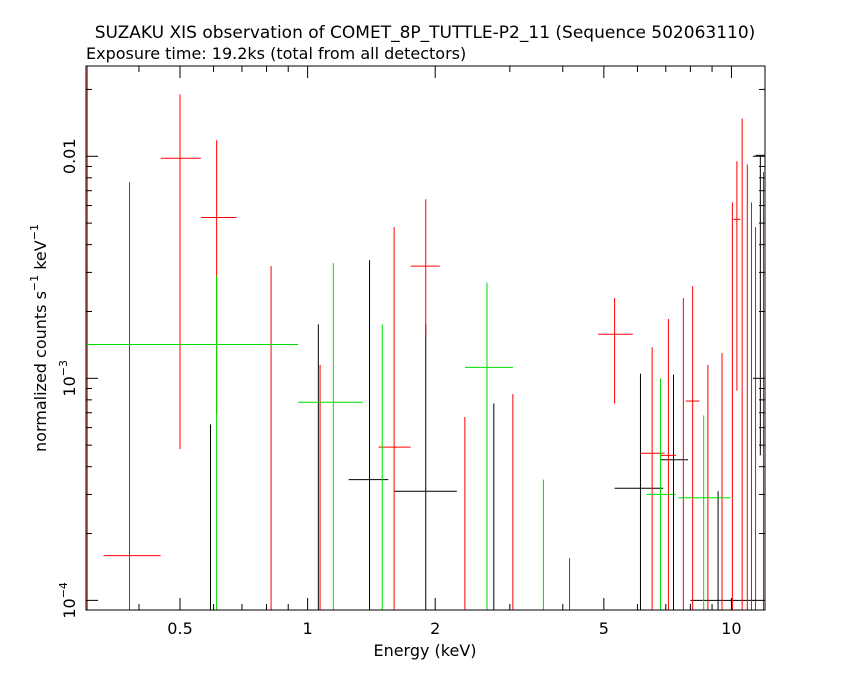 Image resolution: width=850 pixels, height=680 pixels. What do you see at coordinates (179, 628) in the screenshot?
I see `x-tick-label: 0.5` at bounding box center [179, 628].